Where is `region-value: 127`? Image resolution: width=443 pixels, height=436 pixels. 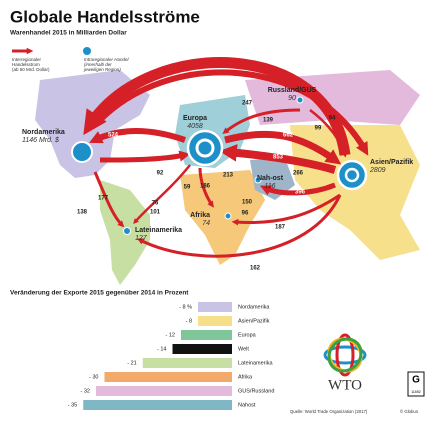 region-value: 127 is located at coordinates (141, 238).